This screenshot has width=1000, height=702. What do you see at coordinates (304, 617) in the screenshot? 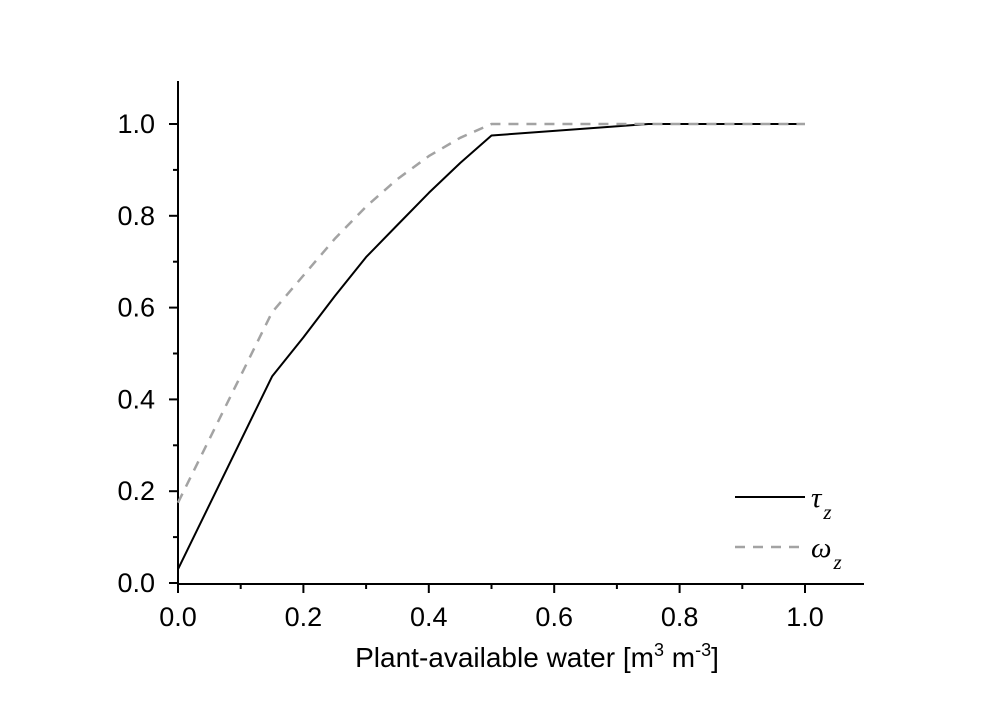
I see `x-tick-label: 0.2` at bounding box center [304, 617].